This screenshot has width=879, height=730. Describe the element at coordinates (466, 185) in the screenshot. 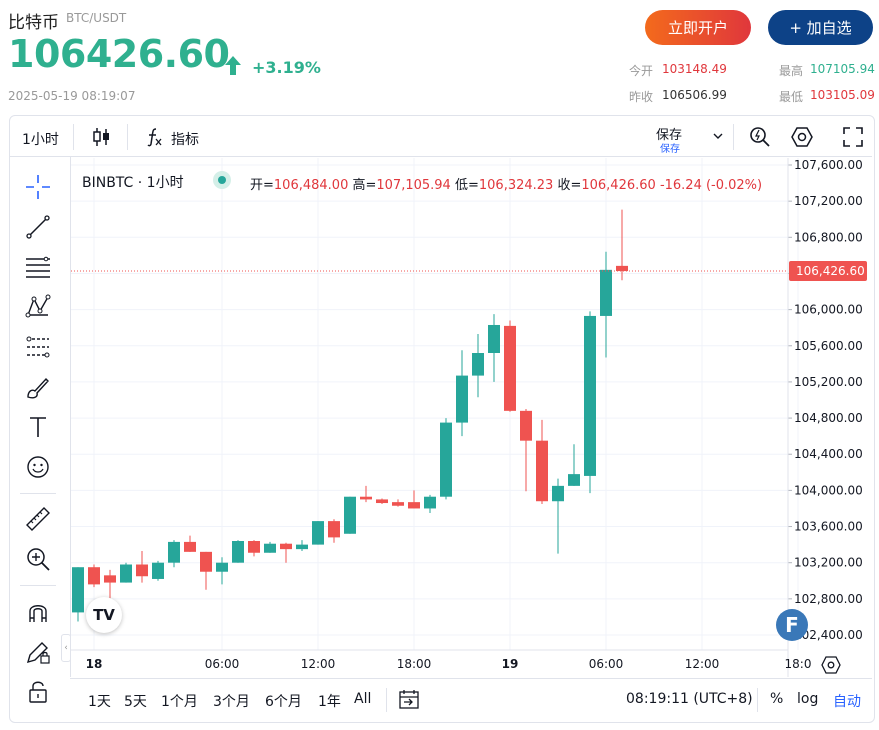

I see `low-legend-label: 低=` at that location.